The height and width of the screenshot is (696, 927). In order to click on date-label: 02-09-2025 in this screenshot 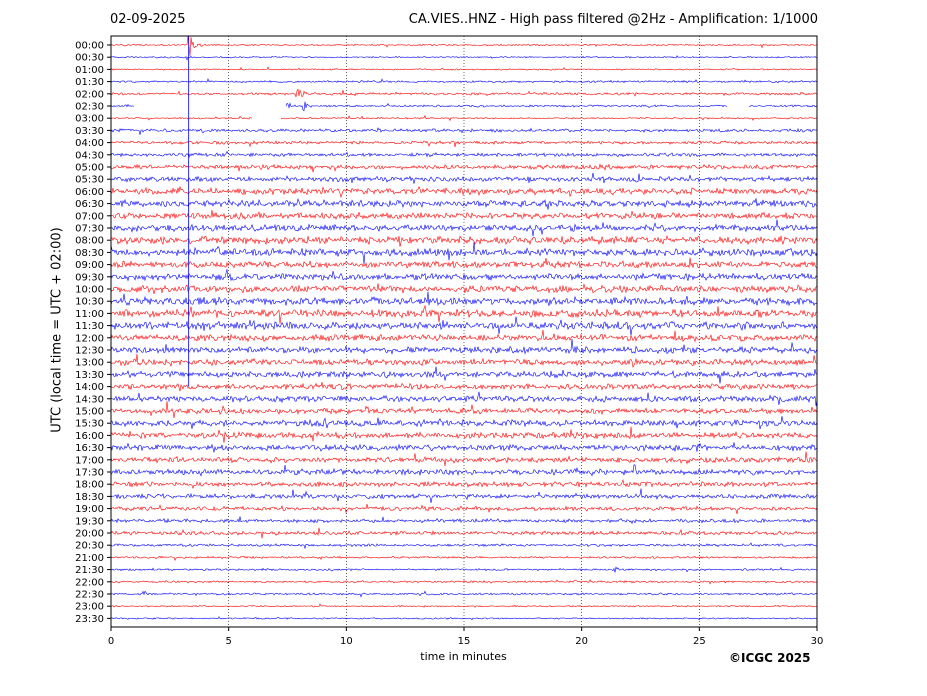, I will do `click(148, 19)`.